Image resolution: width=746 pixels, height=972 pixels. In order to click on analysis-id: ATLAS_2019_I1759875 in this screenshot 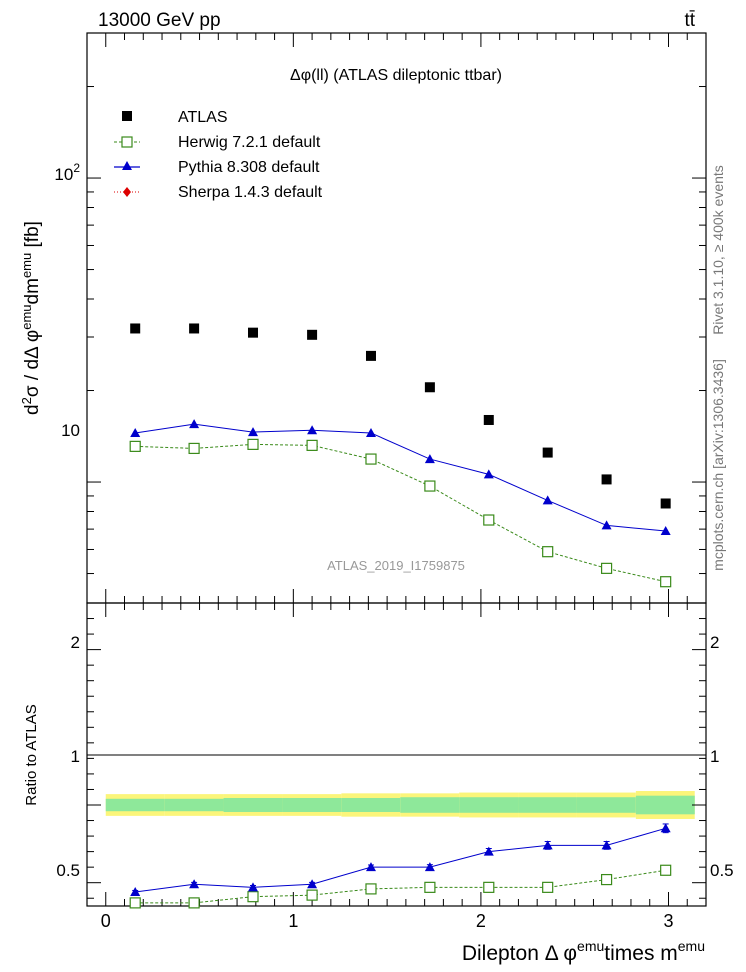, I will do `click(396, 565)`.